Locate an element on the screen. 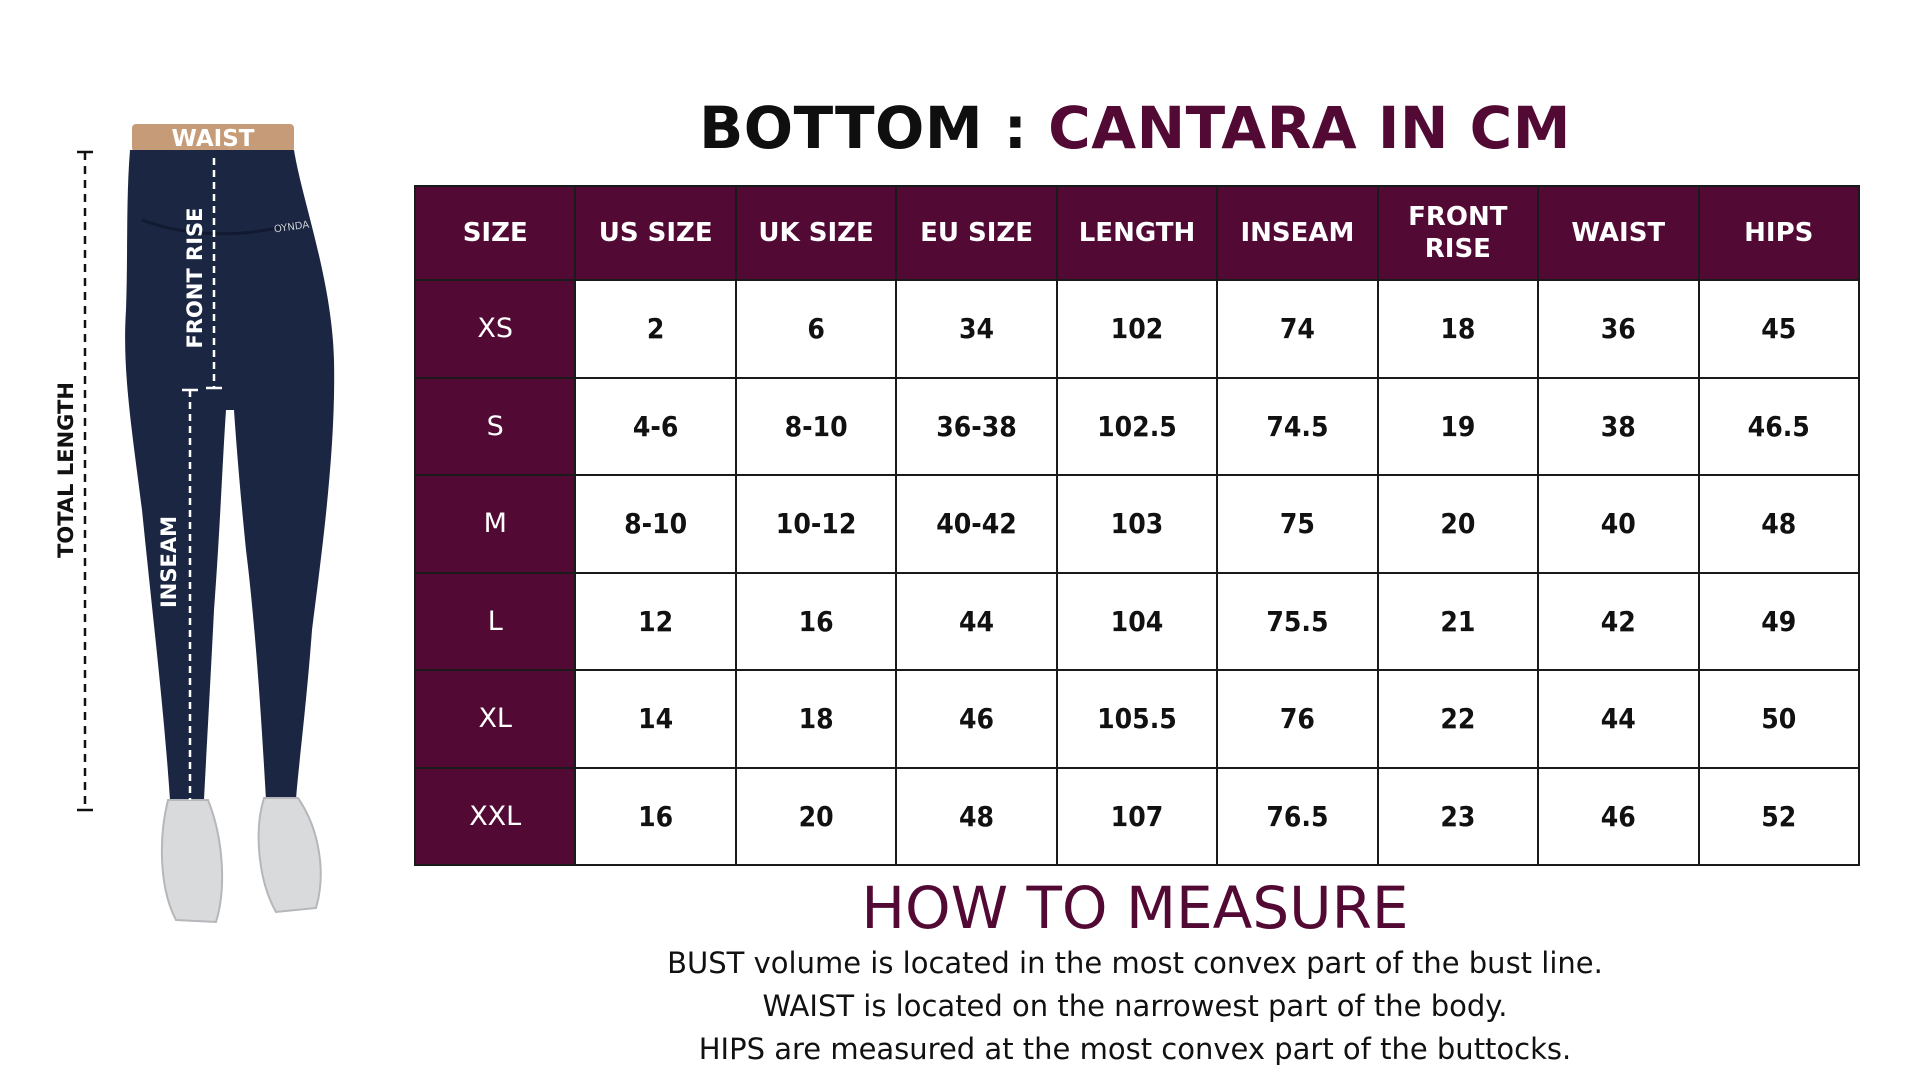  table-cell: 12 is located at coordinates (655, 621).